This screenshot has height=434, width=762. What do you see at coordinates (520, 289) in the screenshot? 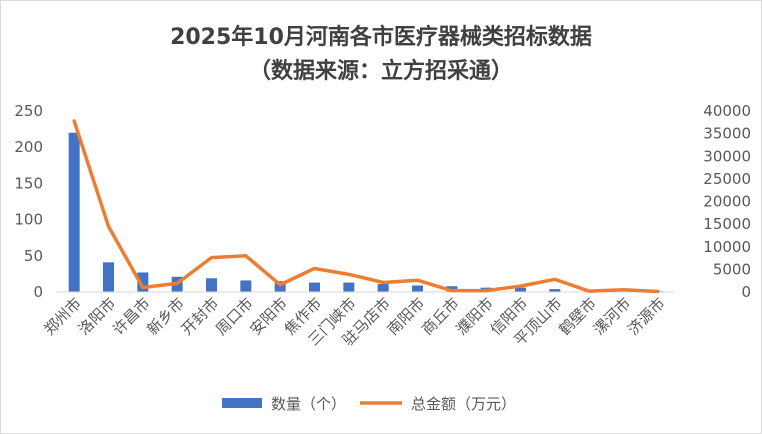
I see `bar-信阳市` at bounding box center [520, 289].